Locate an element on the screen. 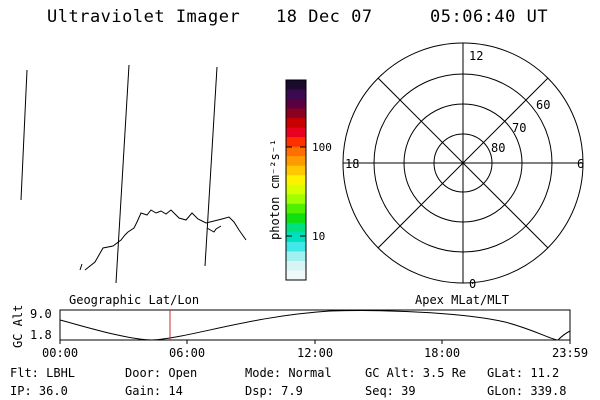 The height and width of the screenshot is (400, 600). info-gc-alt: GC Alt: 3.5 Re is located at coordinates (416, 373).